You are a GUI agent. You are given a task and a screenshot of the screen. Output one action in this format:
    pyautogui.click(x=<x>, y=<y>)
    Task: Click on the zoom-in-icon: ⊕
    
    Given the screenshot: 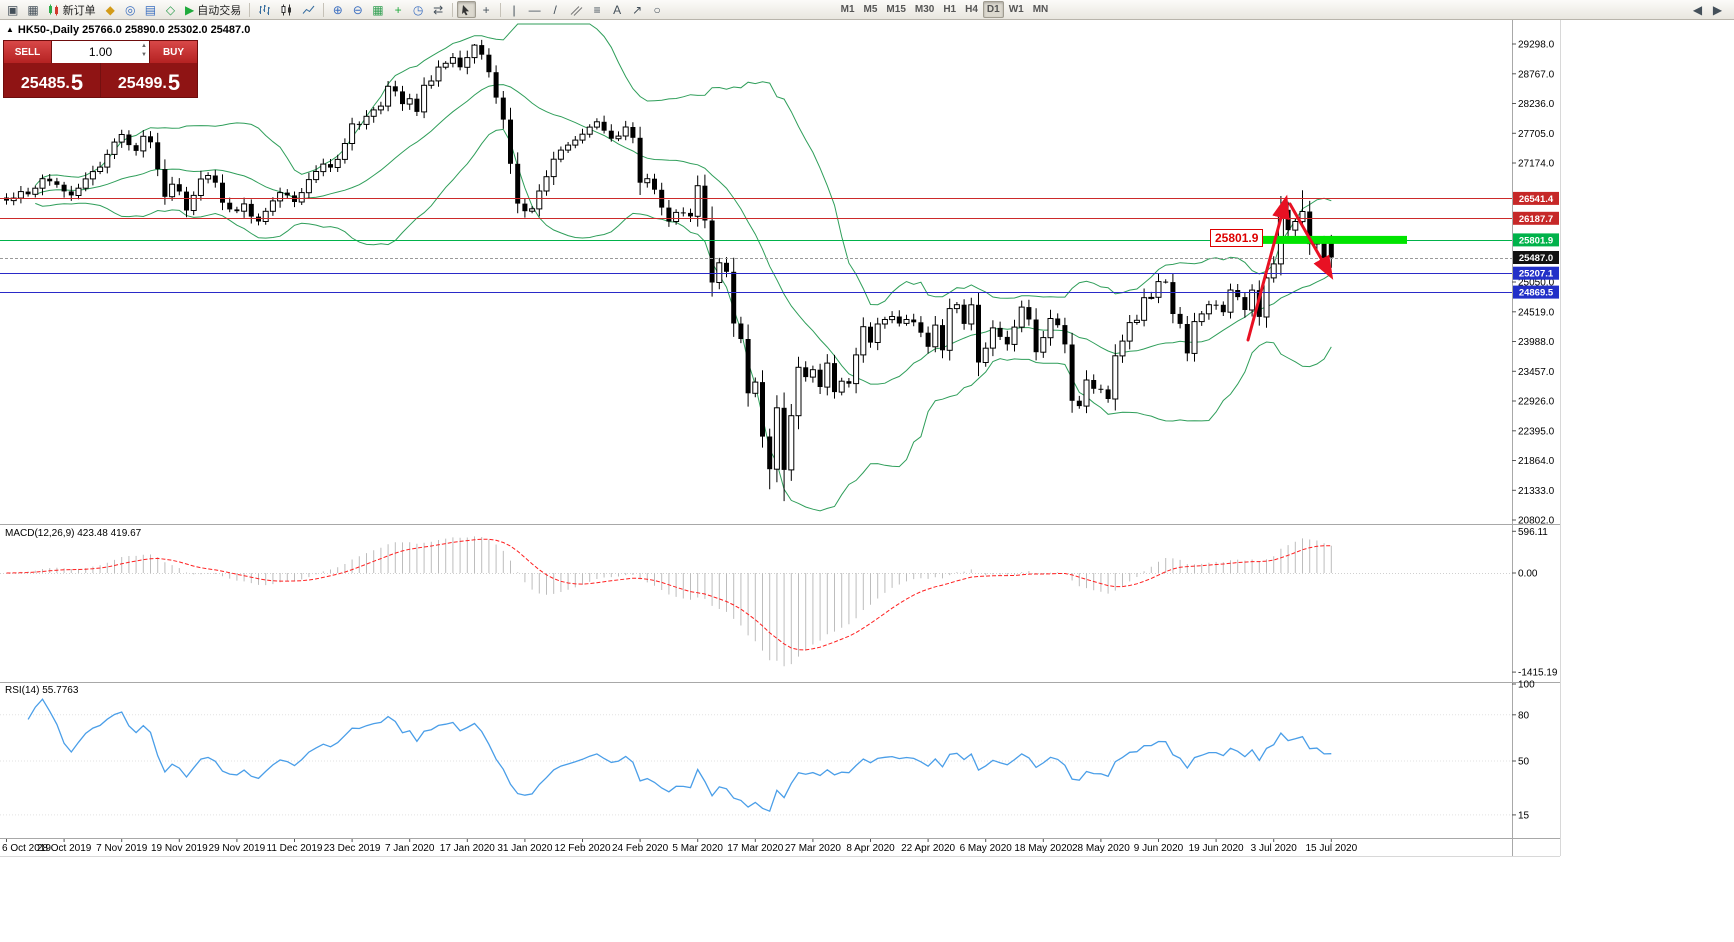 What is the action you would take?
    pyautogui.click(x=337, y=9)
    